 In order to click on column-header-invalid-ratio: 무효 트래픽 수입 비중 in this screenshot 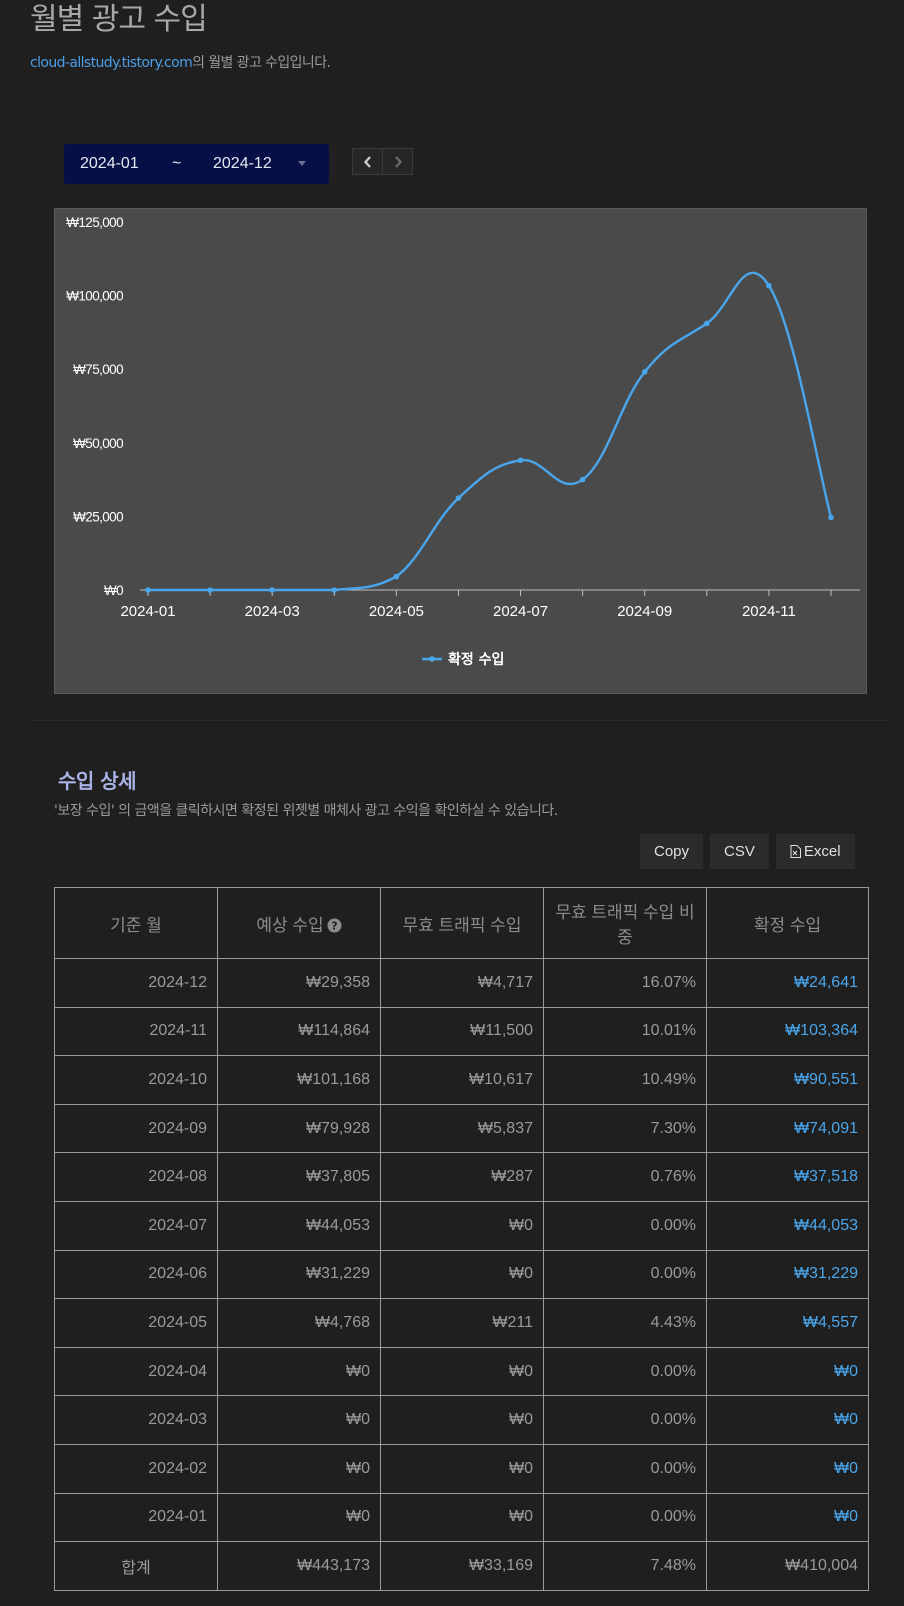, I will do `click(625, 923)`.